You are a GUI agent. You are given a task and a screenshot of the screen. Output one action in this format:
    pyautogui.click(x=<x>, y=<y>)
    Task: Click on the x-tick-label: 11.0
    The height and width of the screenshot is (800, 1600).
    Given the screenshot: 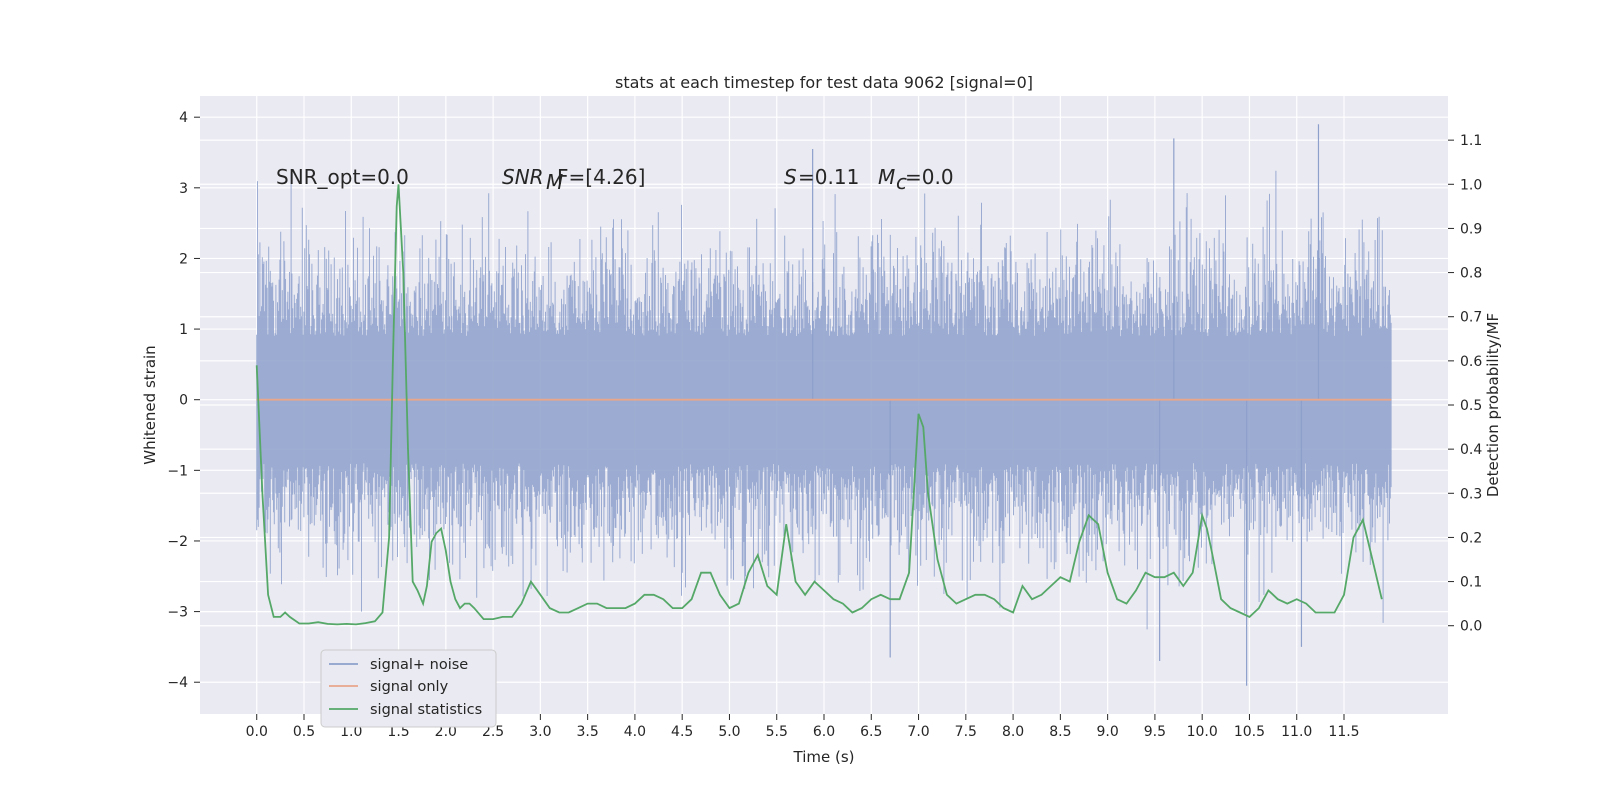 What is the action you would take?
    pyautogui.click(x=1296, y=732)
    